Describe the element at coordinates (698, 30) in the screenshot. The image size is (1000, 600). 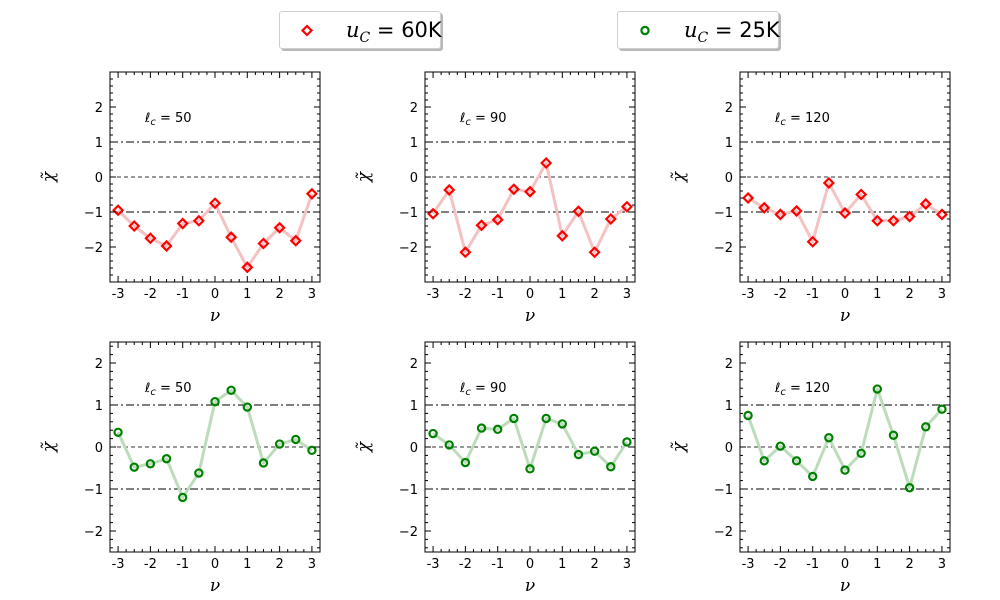
I see `legend-25k: uC = 25K` at that location.